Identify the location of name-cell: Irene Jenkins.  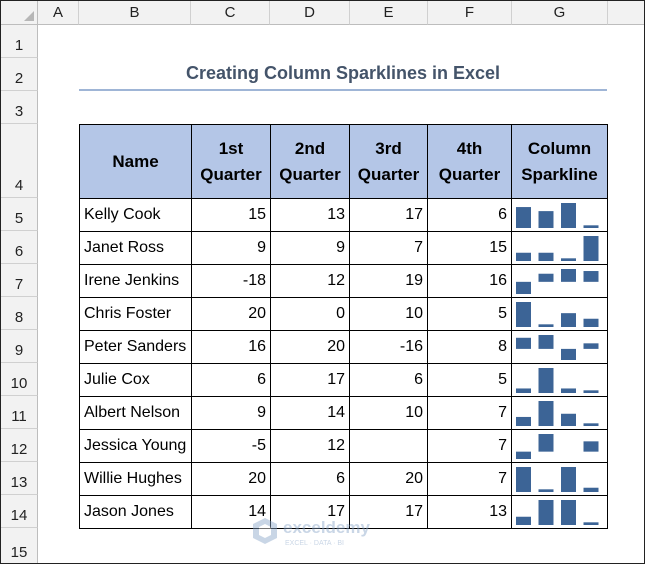
(135, 281).